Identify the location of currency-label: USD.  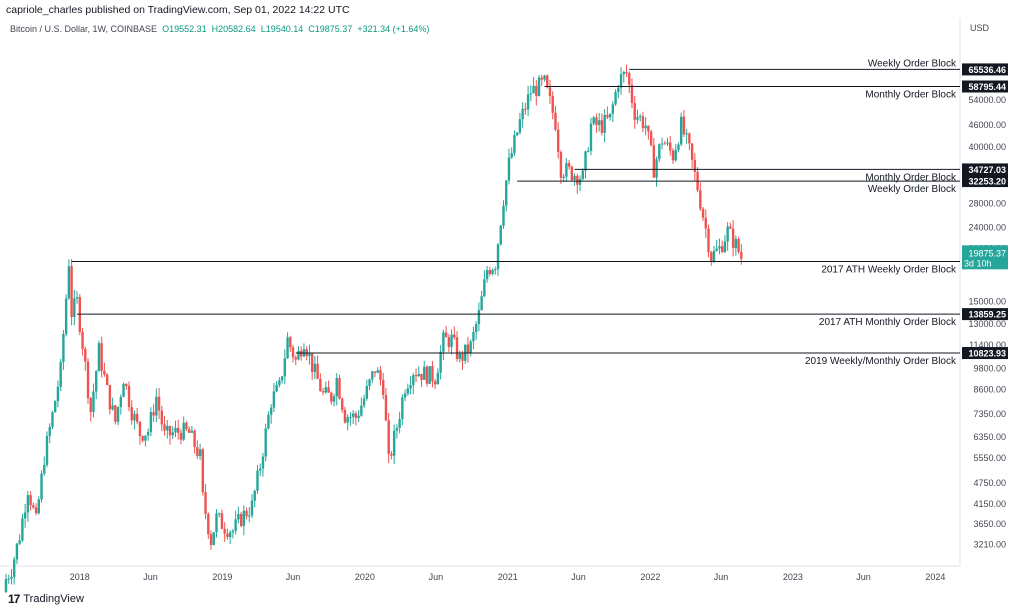
(980, 28).